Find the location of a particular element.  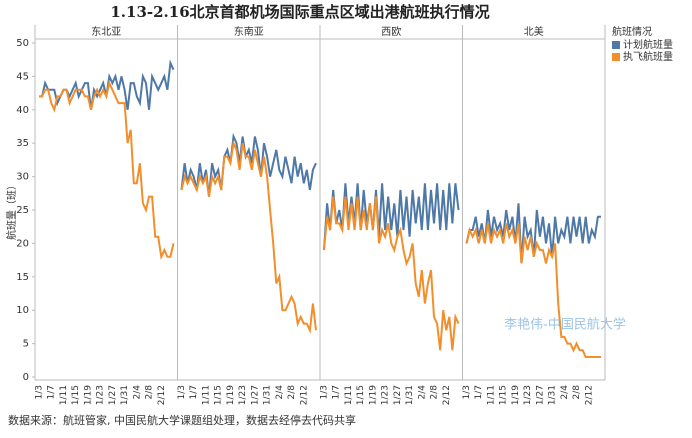

y-tick-label: 20 is located at coordinates (22, 243).